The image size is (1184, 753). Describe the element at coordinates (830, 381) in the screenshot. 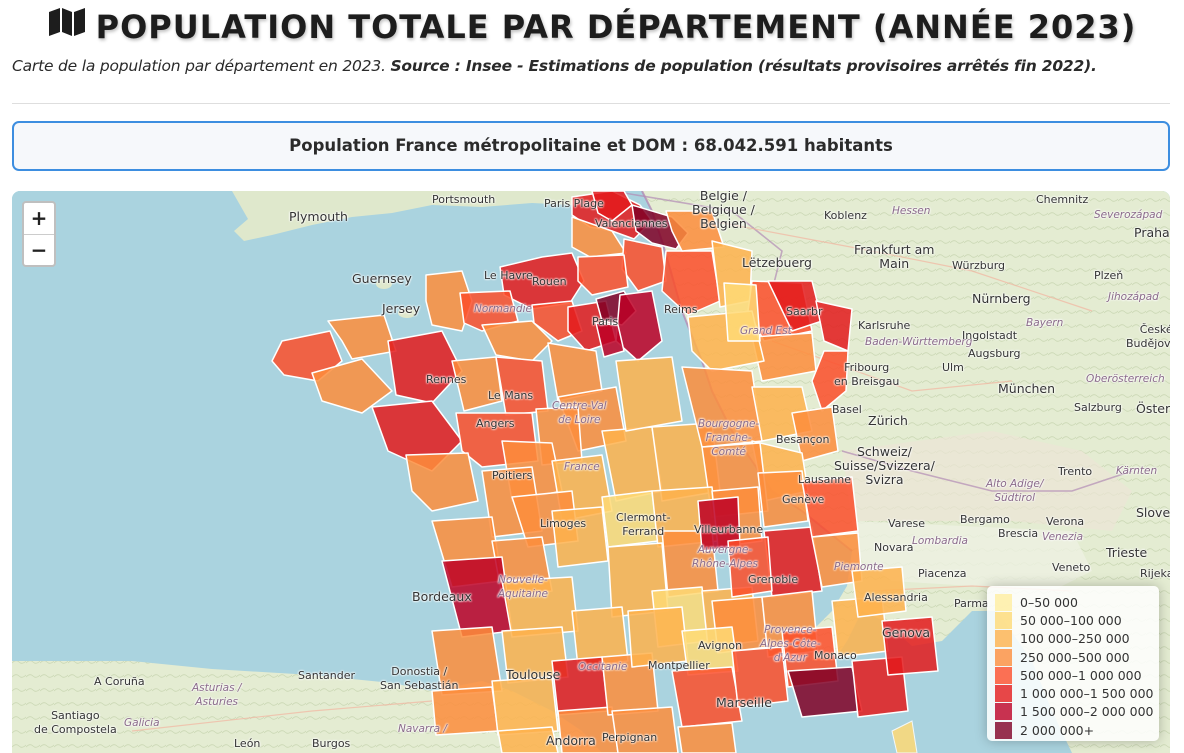

I see `dept-haut-rhin` at that location.